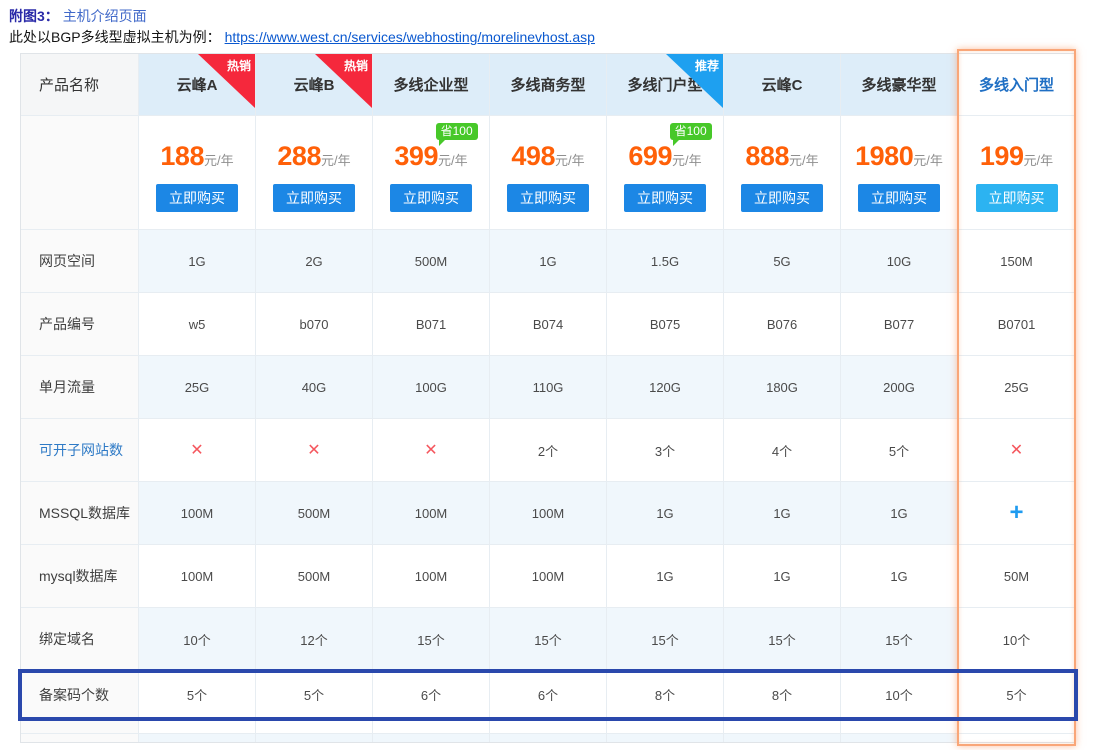 Image resolution: width=1093 pixels, height=750 pixels. Describe the element at coordinates (899, 261) in the screenshot. I see `table-cell: 10G` at that location.